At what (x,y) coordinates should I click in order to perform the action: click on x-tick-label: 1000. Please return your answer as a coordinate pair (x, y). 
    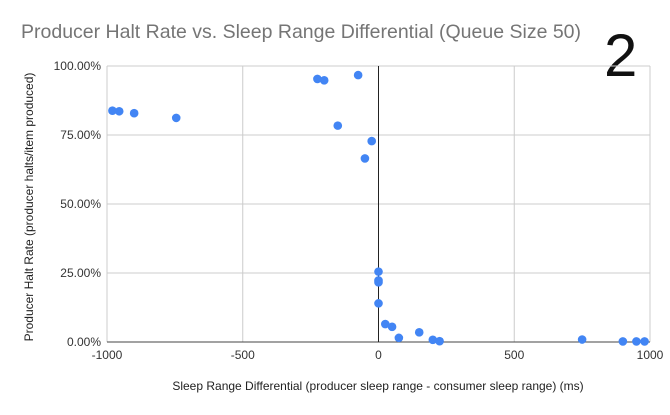
    Looking at the image, I should click on (650, 355).